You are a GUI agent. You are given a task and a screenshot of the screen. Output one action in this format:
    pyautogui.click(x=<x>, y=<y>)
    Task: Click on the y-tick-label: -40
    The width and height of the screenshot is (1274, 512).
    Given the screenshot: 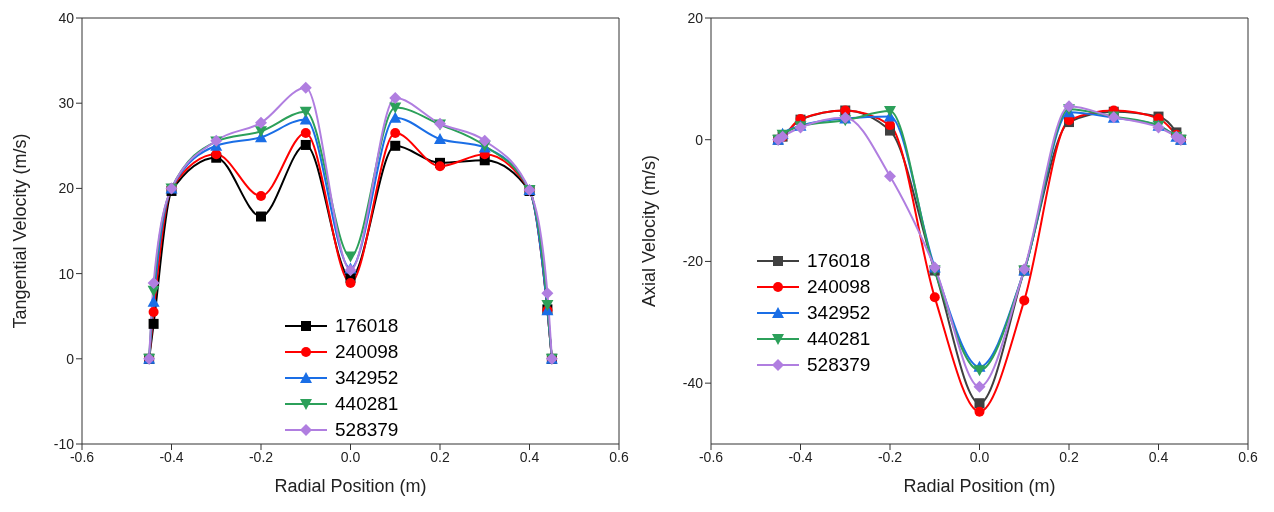 What is the action you would take?
    pyautogui.click(x=693, y=383)
    